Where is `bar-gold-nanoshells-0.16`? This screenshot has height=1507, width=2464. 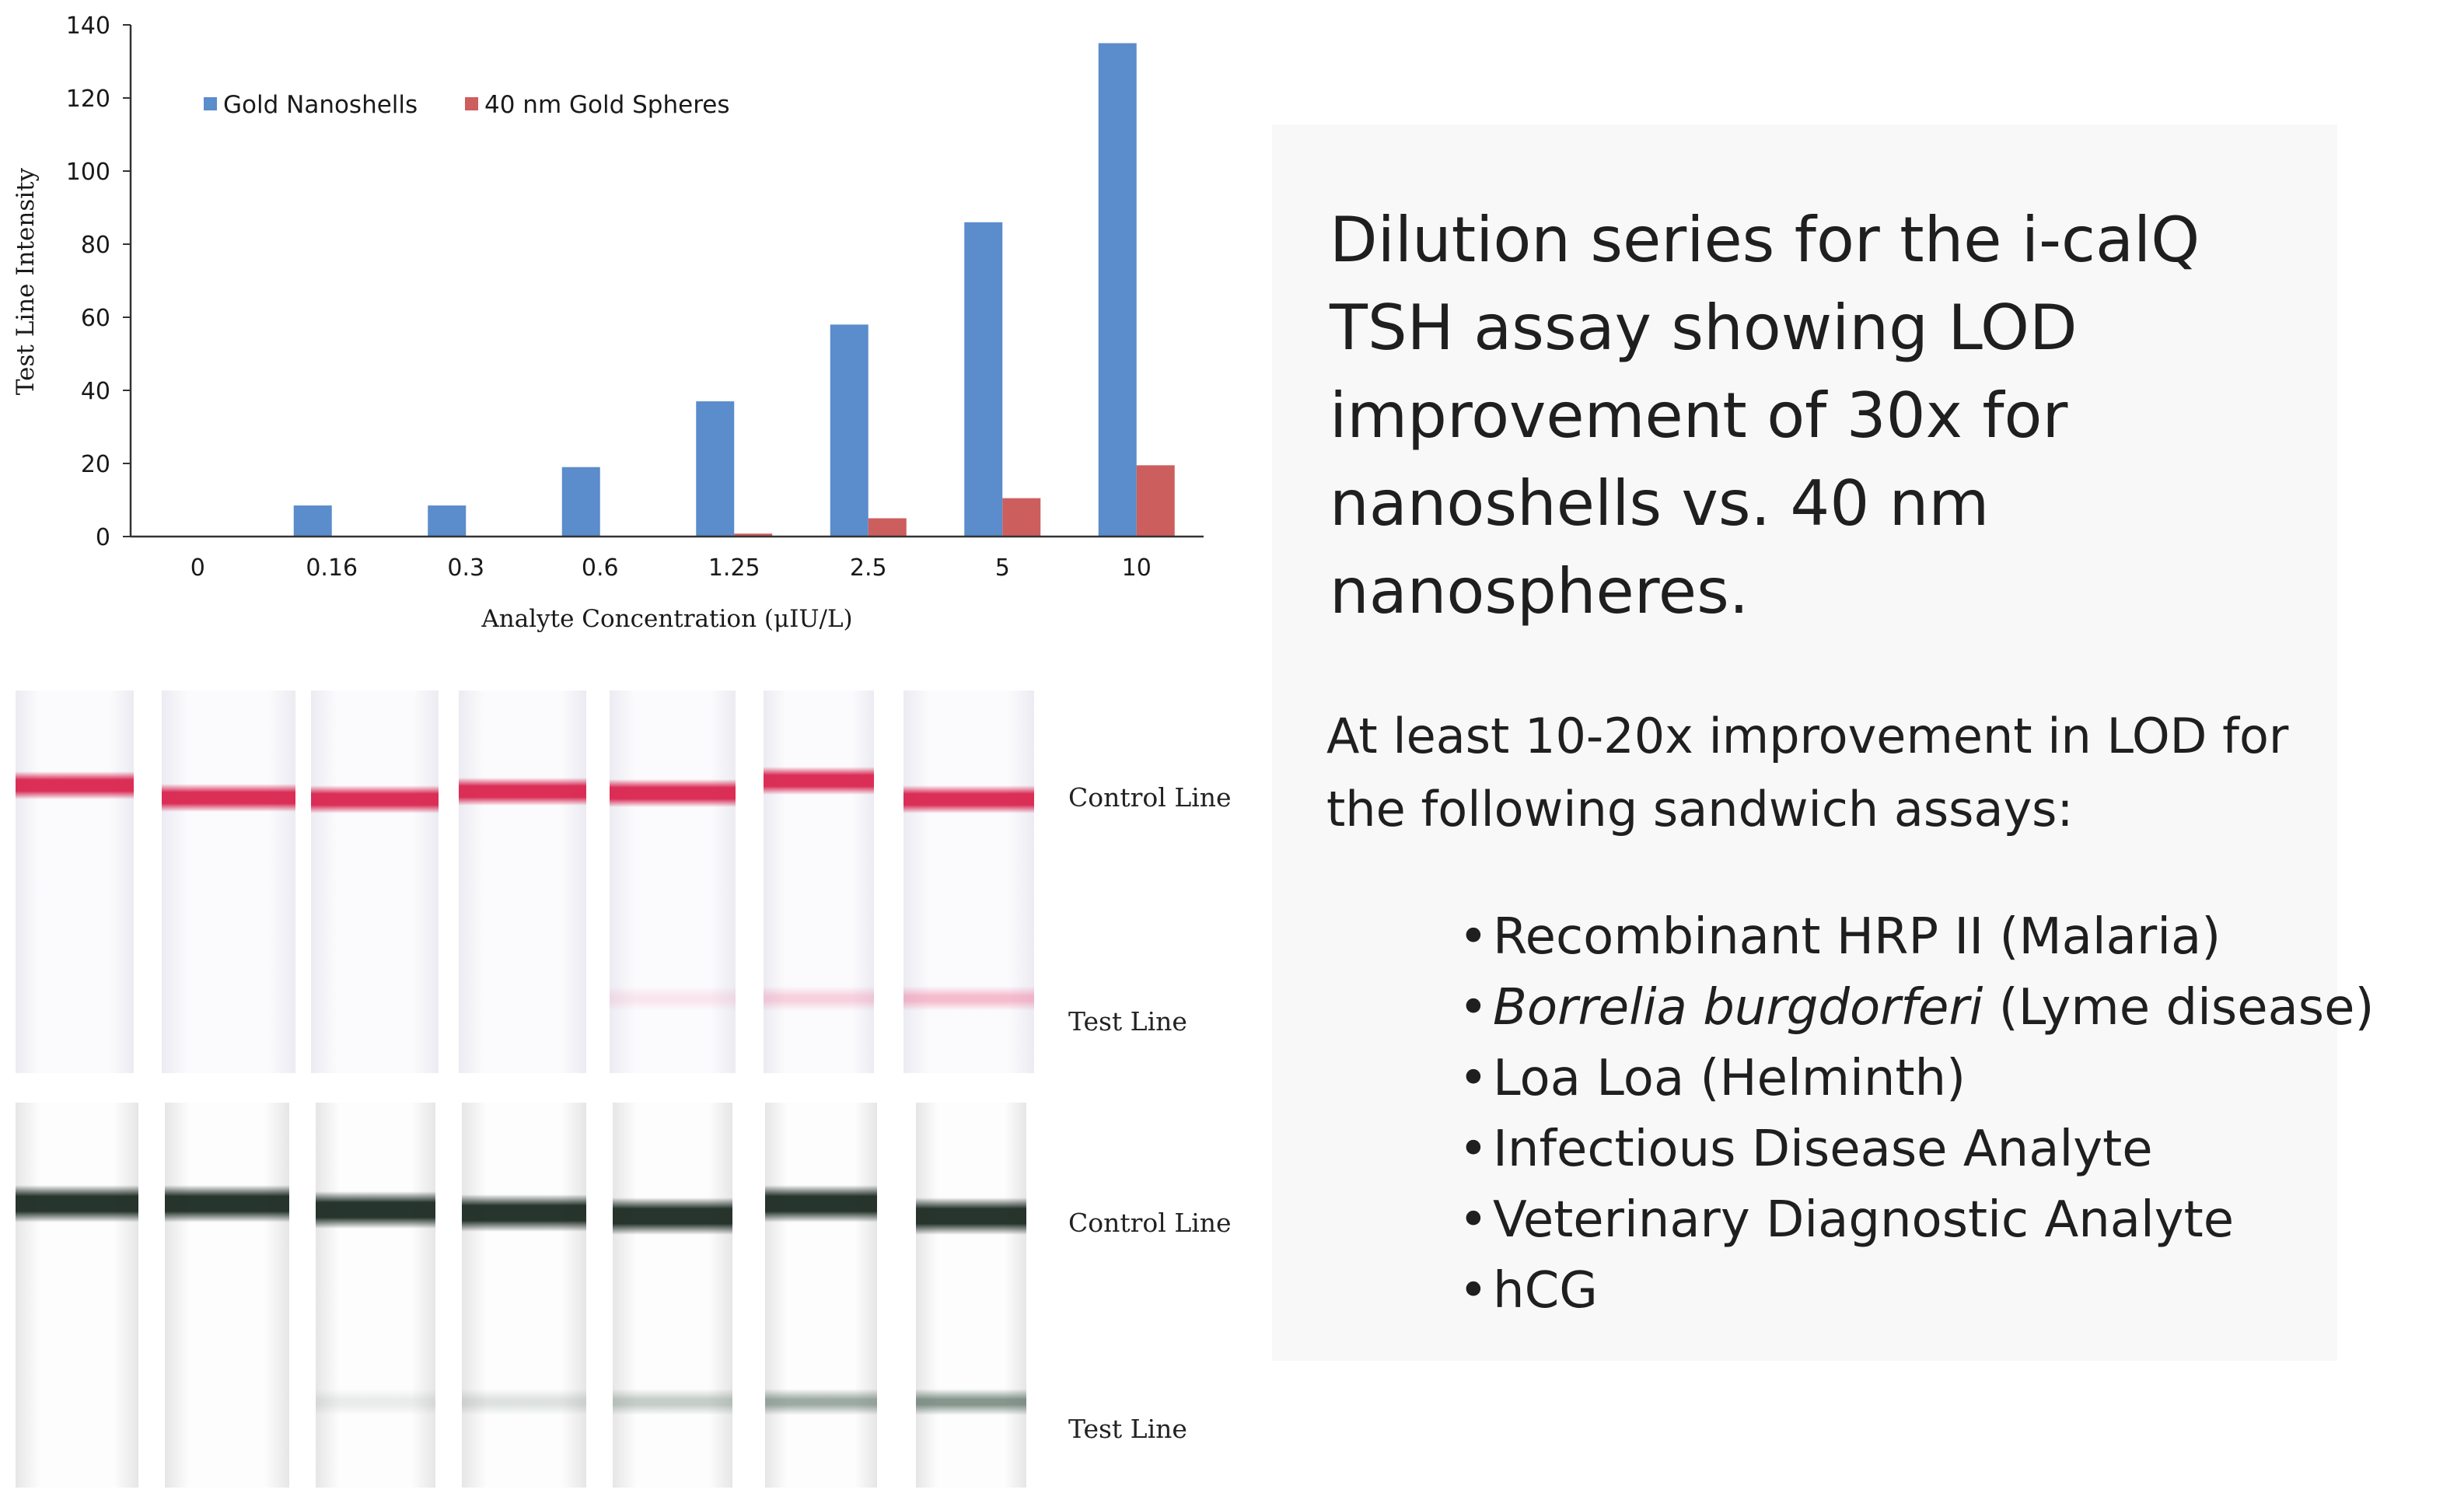 bar-gold-nanoshells-0.16 is located at coordinates (312, 521).